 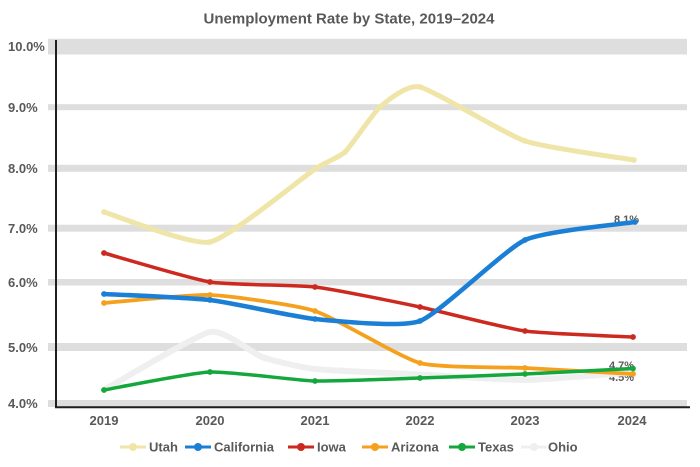 What do you see at coordinates (23, 403) in the screenshot?
I see `svg-text: 4.0%` at bounding box center [23, 403].